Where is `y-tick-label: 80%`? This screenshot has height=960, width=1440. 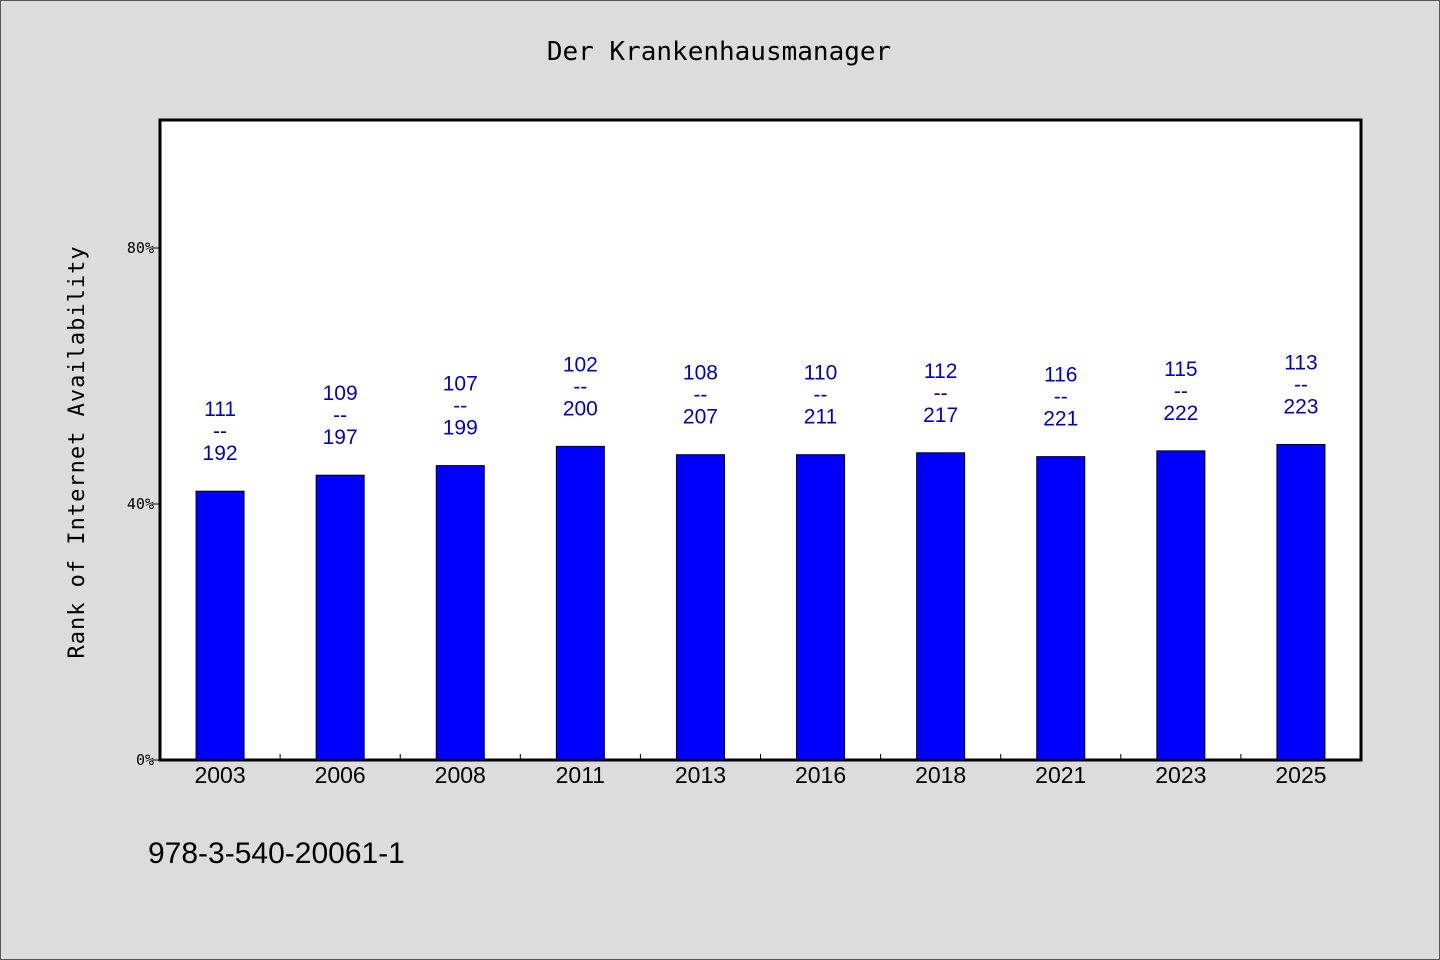 y-tick-label: 80% is located at coordinates (140, 248).